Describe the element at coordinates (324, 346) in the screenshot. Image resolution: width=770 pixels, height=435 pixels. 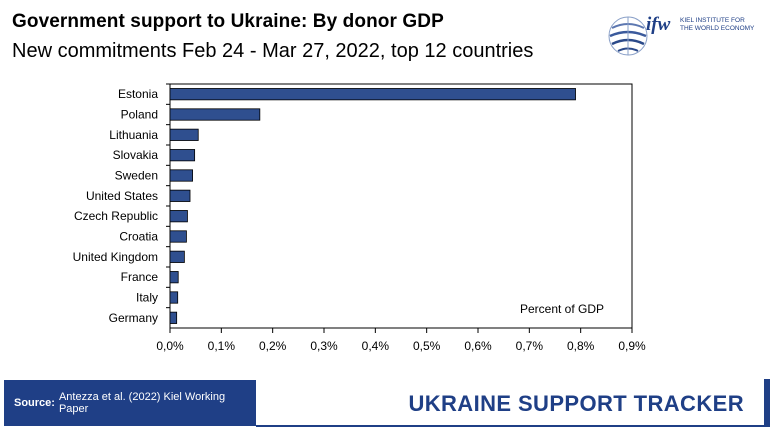
I see `x-tick-label: 0,3%` at that location.